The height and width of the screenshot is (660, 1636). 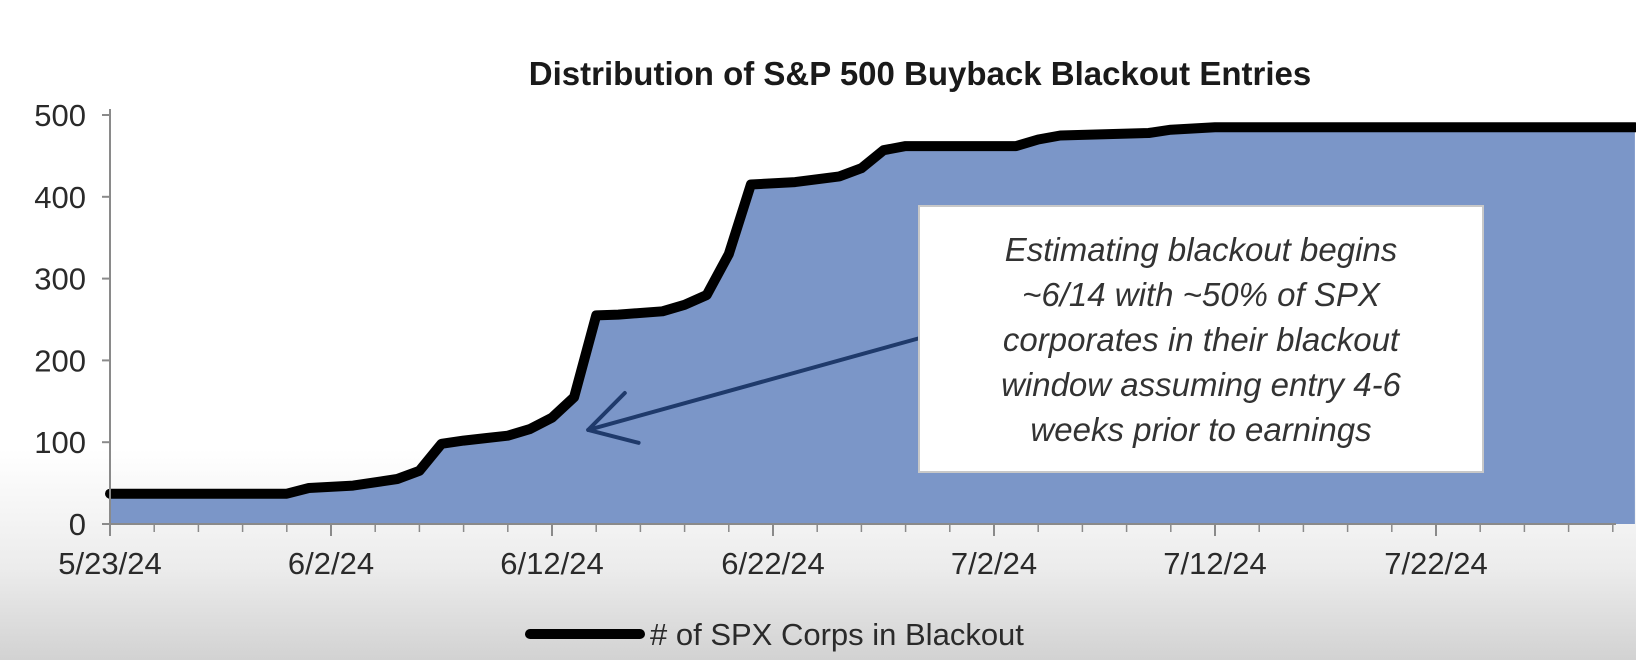 I want to click on legend-label: # of SPX Corps in Blackout, so click(x=837, y=634).